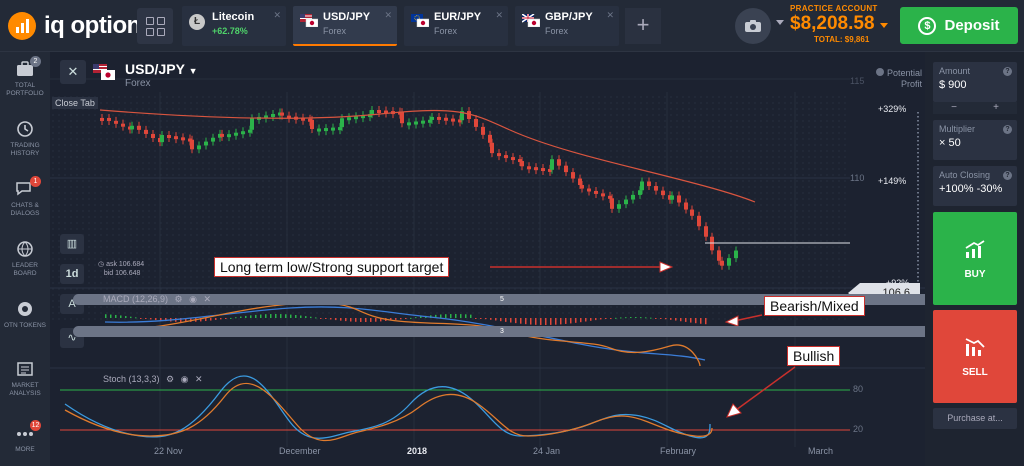 This screenshot has width=1024, height=466. Describe the element at coordinates (73, 72) in the screenshot. I see `close-tab-button: ✕` at that location.